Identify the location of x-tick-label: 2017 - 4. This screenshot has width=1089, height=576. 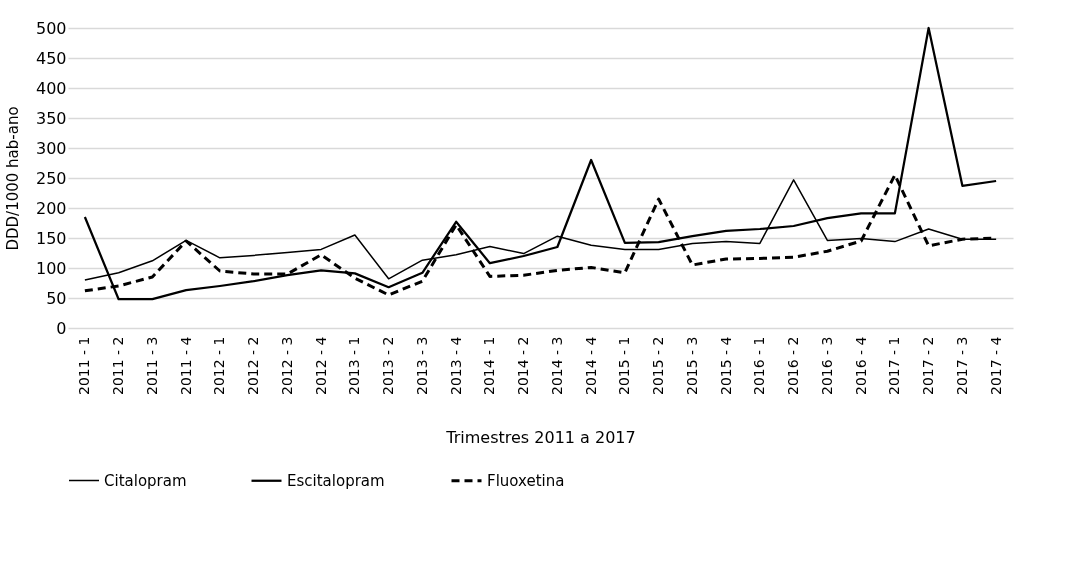
(995, 365).